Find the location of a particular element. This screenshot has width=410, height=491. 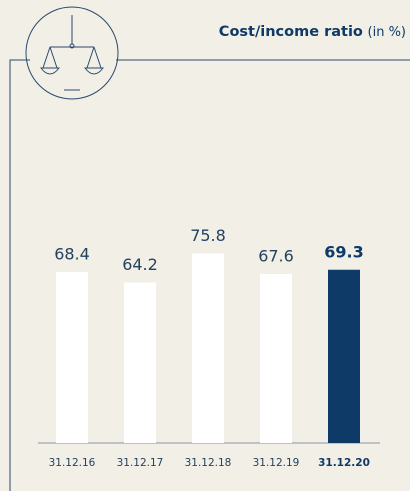

scale-icon is located at coordinates (72, 53).